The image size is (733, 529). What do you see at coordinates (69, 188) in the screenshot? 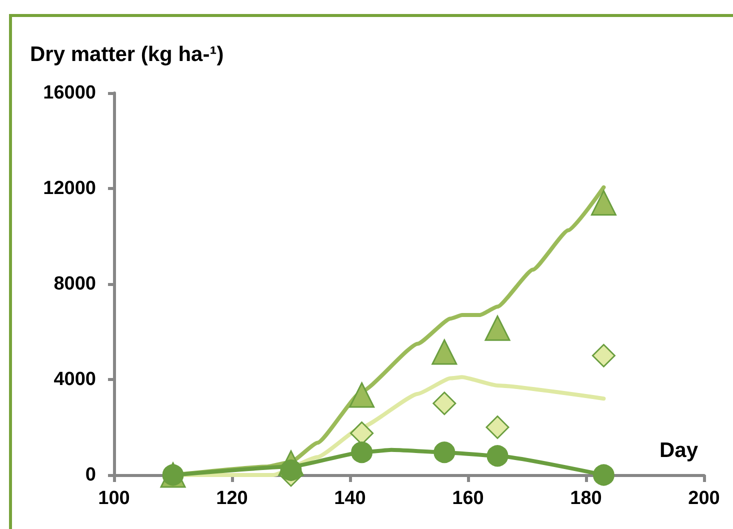
I see `y-tick-label: 12000` at bounding box center [69, 188].